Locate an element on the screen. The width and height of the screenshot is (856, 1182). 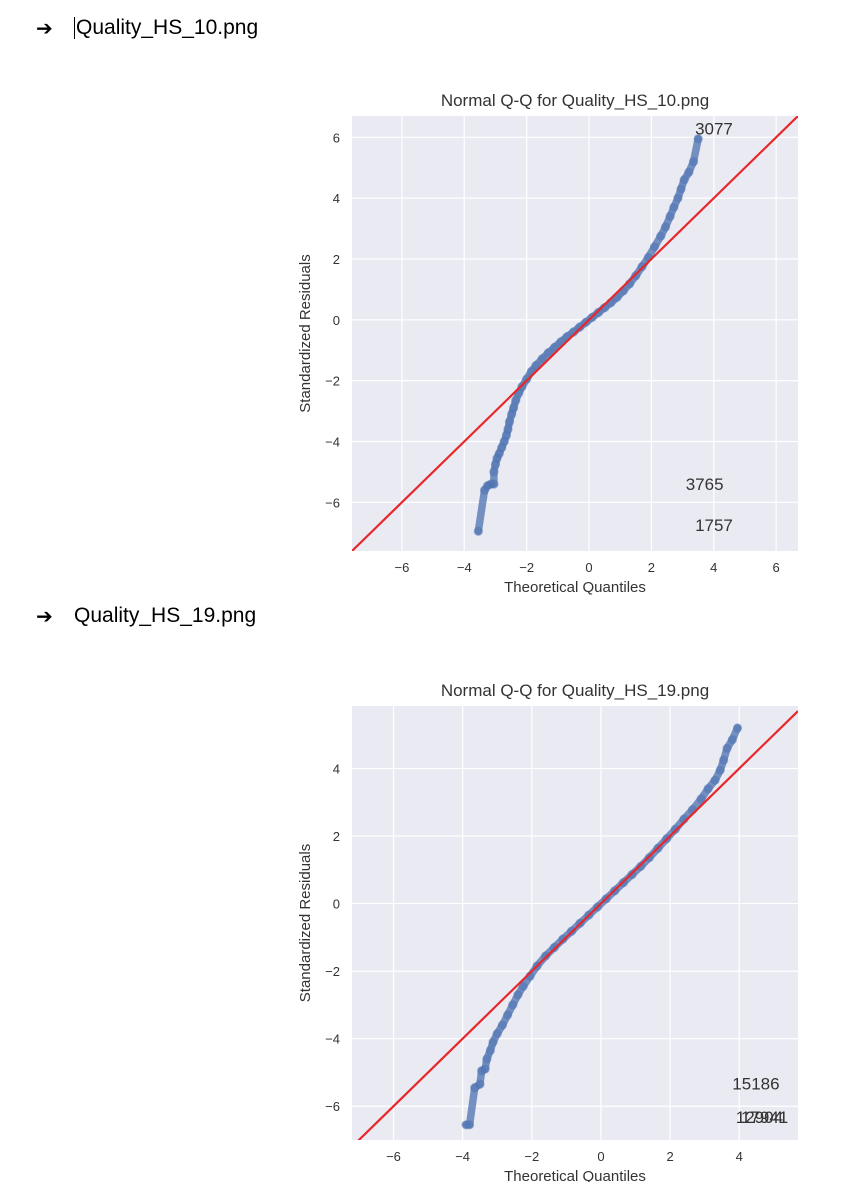
item-heading-2: ➔ Quality_HS_19.png is located at coordinates (146, 616).